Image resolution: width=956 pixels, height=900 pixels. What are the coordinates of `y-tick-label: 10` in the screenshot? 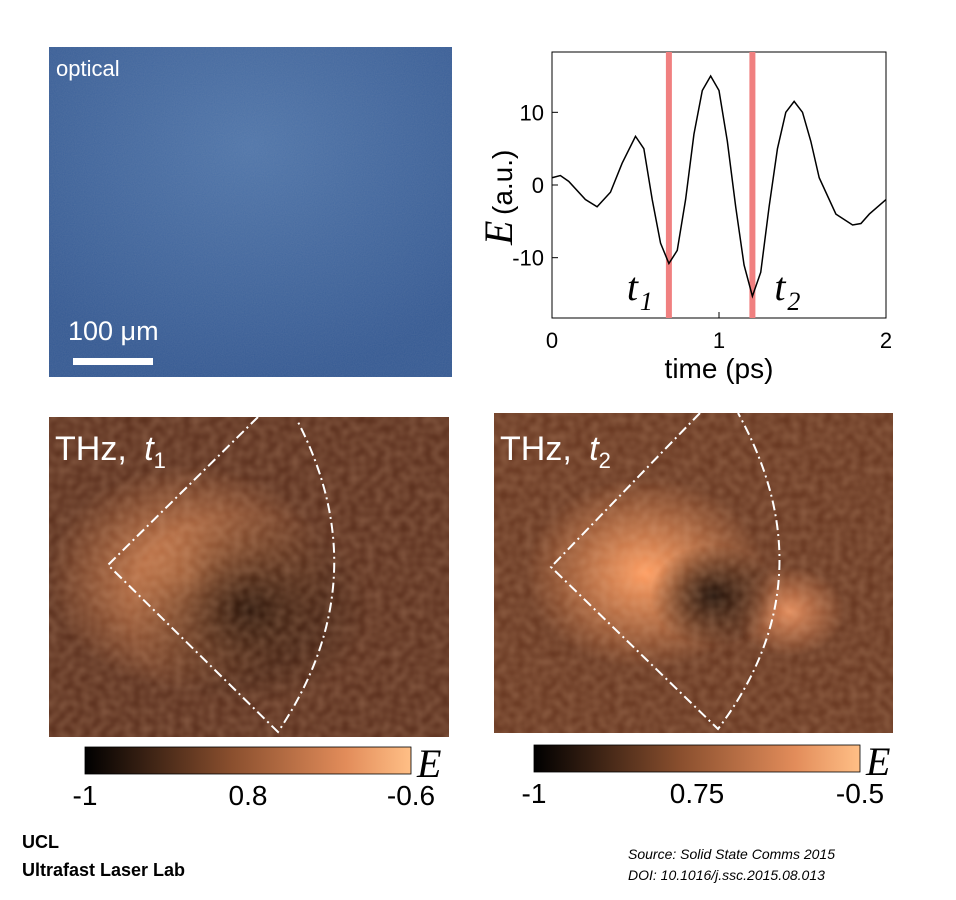 It's located at (532, 112).